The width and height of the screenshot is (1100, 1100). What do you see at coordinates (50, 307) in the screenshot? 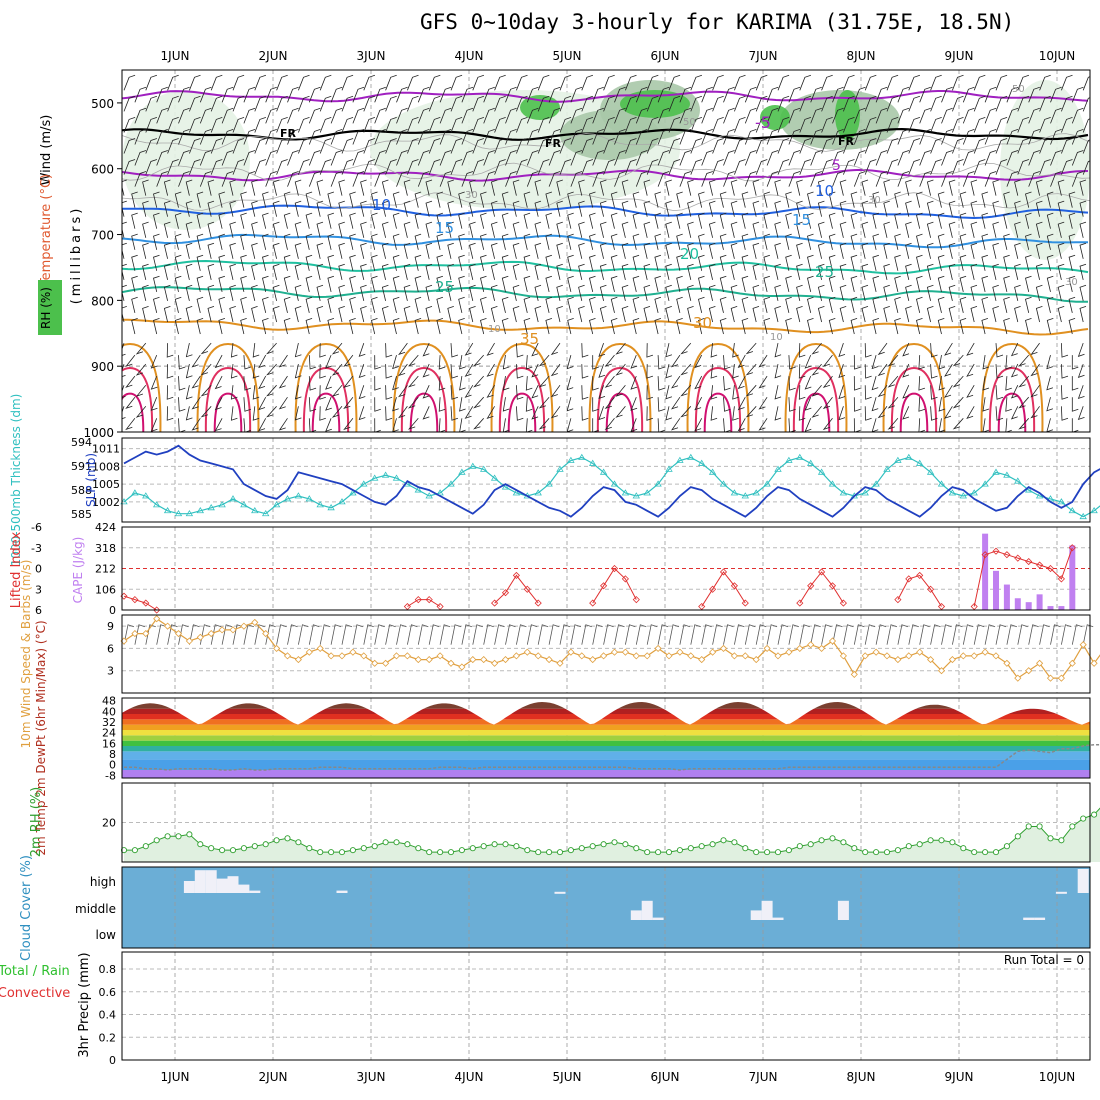
I see `rh-legend-swatch` at bounding box center [50, 307].